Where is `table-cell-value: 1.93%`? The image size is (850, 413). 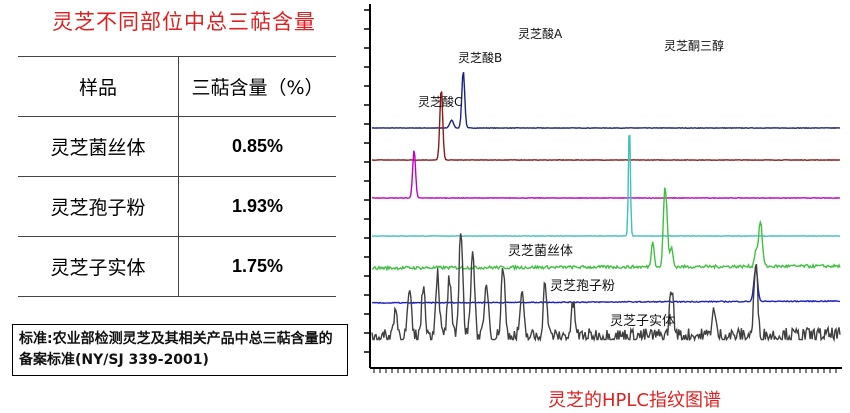 table-cell-value: 1.93% is located at coordinates (257, 206).